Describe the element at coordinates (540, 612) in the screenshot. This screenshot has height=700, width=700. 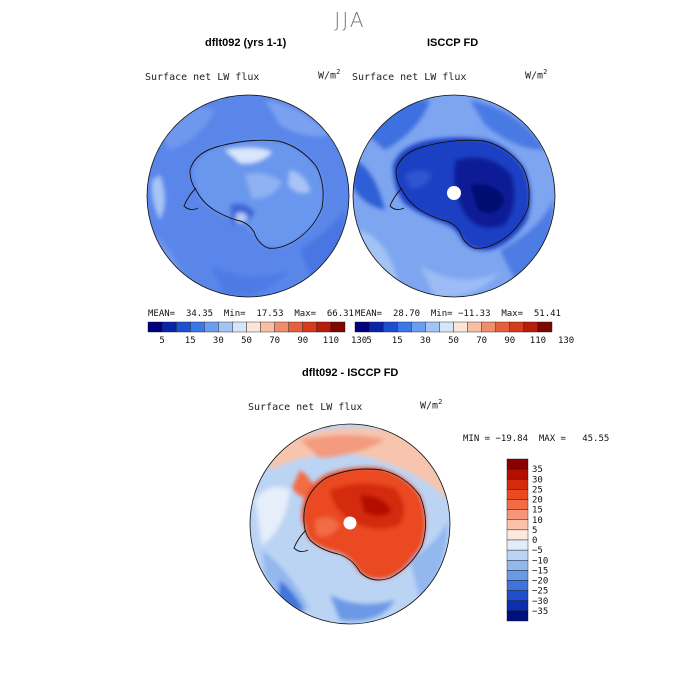
I see `colorbar-tick-label: −35` at that location.